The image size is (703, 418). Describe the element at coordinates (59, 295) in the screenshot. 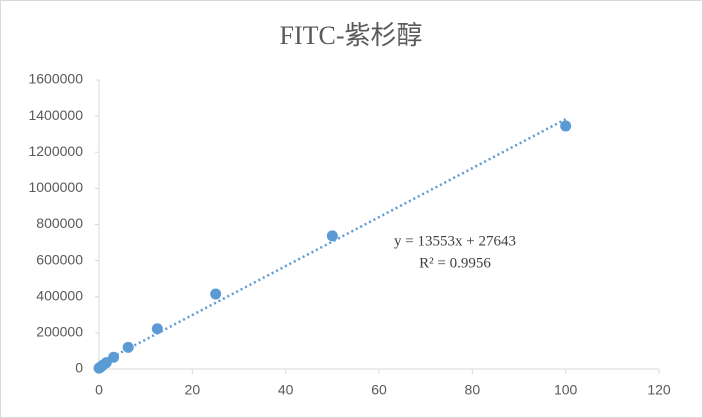

I see `y-tick-label: 400000` at that location.